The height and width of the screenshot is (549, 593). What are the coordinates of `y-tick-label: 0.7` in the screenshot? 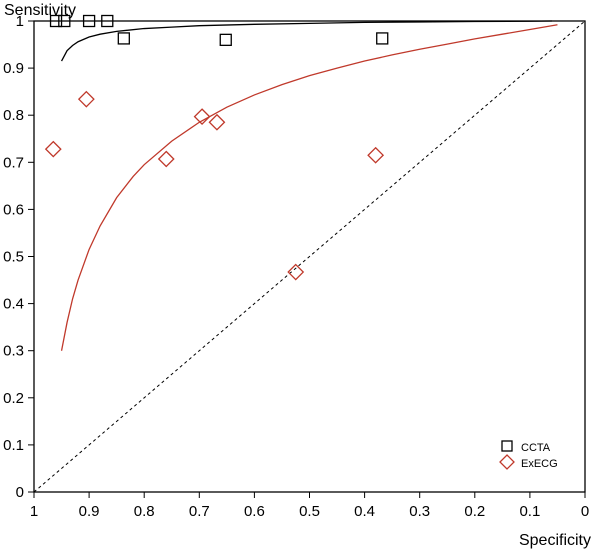 It's located at (13, 162).